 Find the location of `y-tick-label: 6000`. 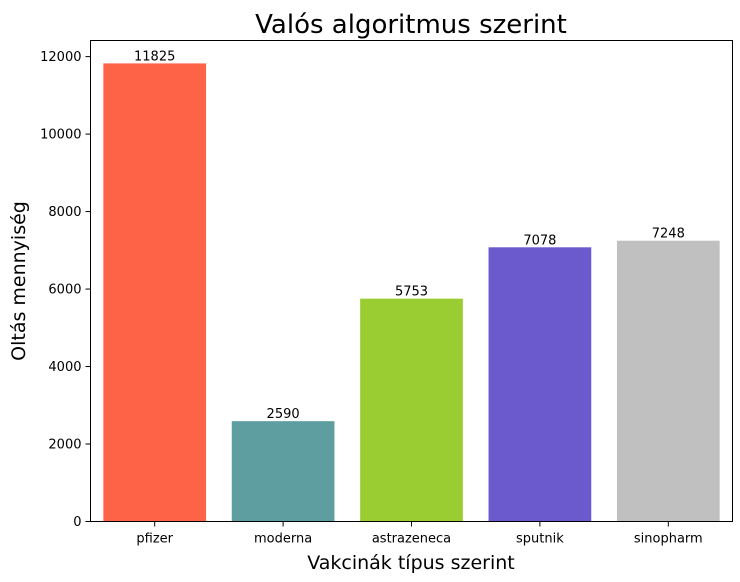

y-tick-label: 6000 is located at coordinates (64, 290).